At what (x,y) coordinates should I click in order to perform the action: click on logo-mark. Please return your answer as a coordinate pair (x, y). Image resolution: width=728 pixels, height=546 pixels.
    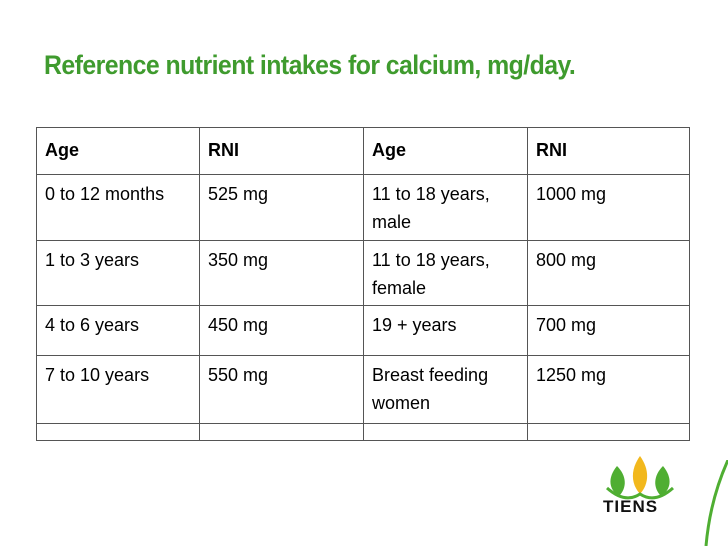
    Looking at the image, I should click on (640, 478).